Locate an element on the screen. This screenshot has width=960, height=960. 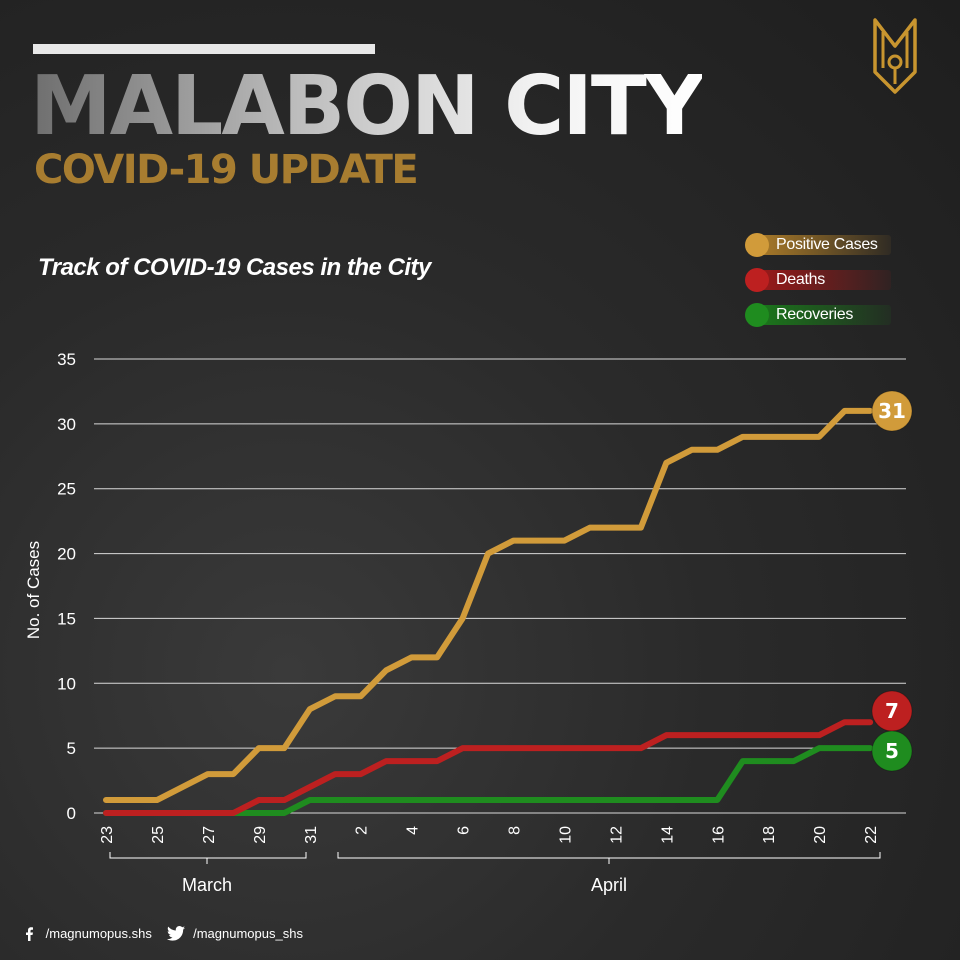
x-tick-label: 4 is located at coordinates (413, 830).